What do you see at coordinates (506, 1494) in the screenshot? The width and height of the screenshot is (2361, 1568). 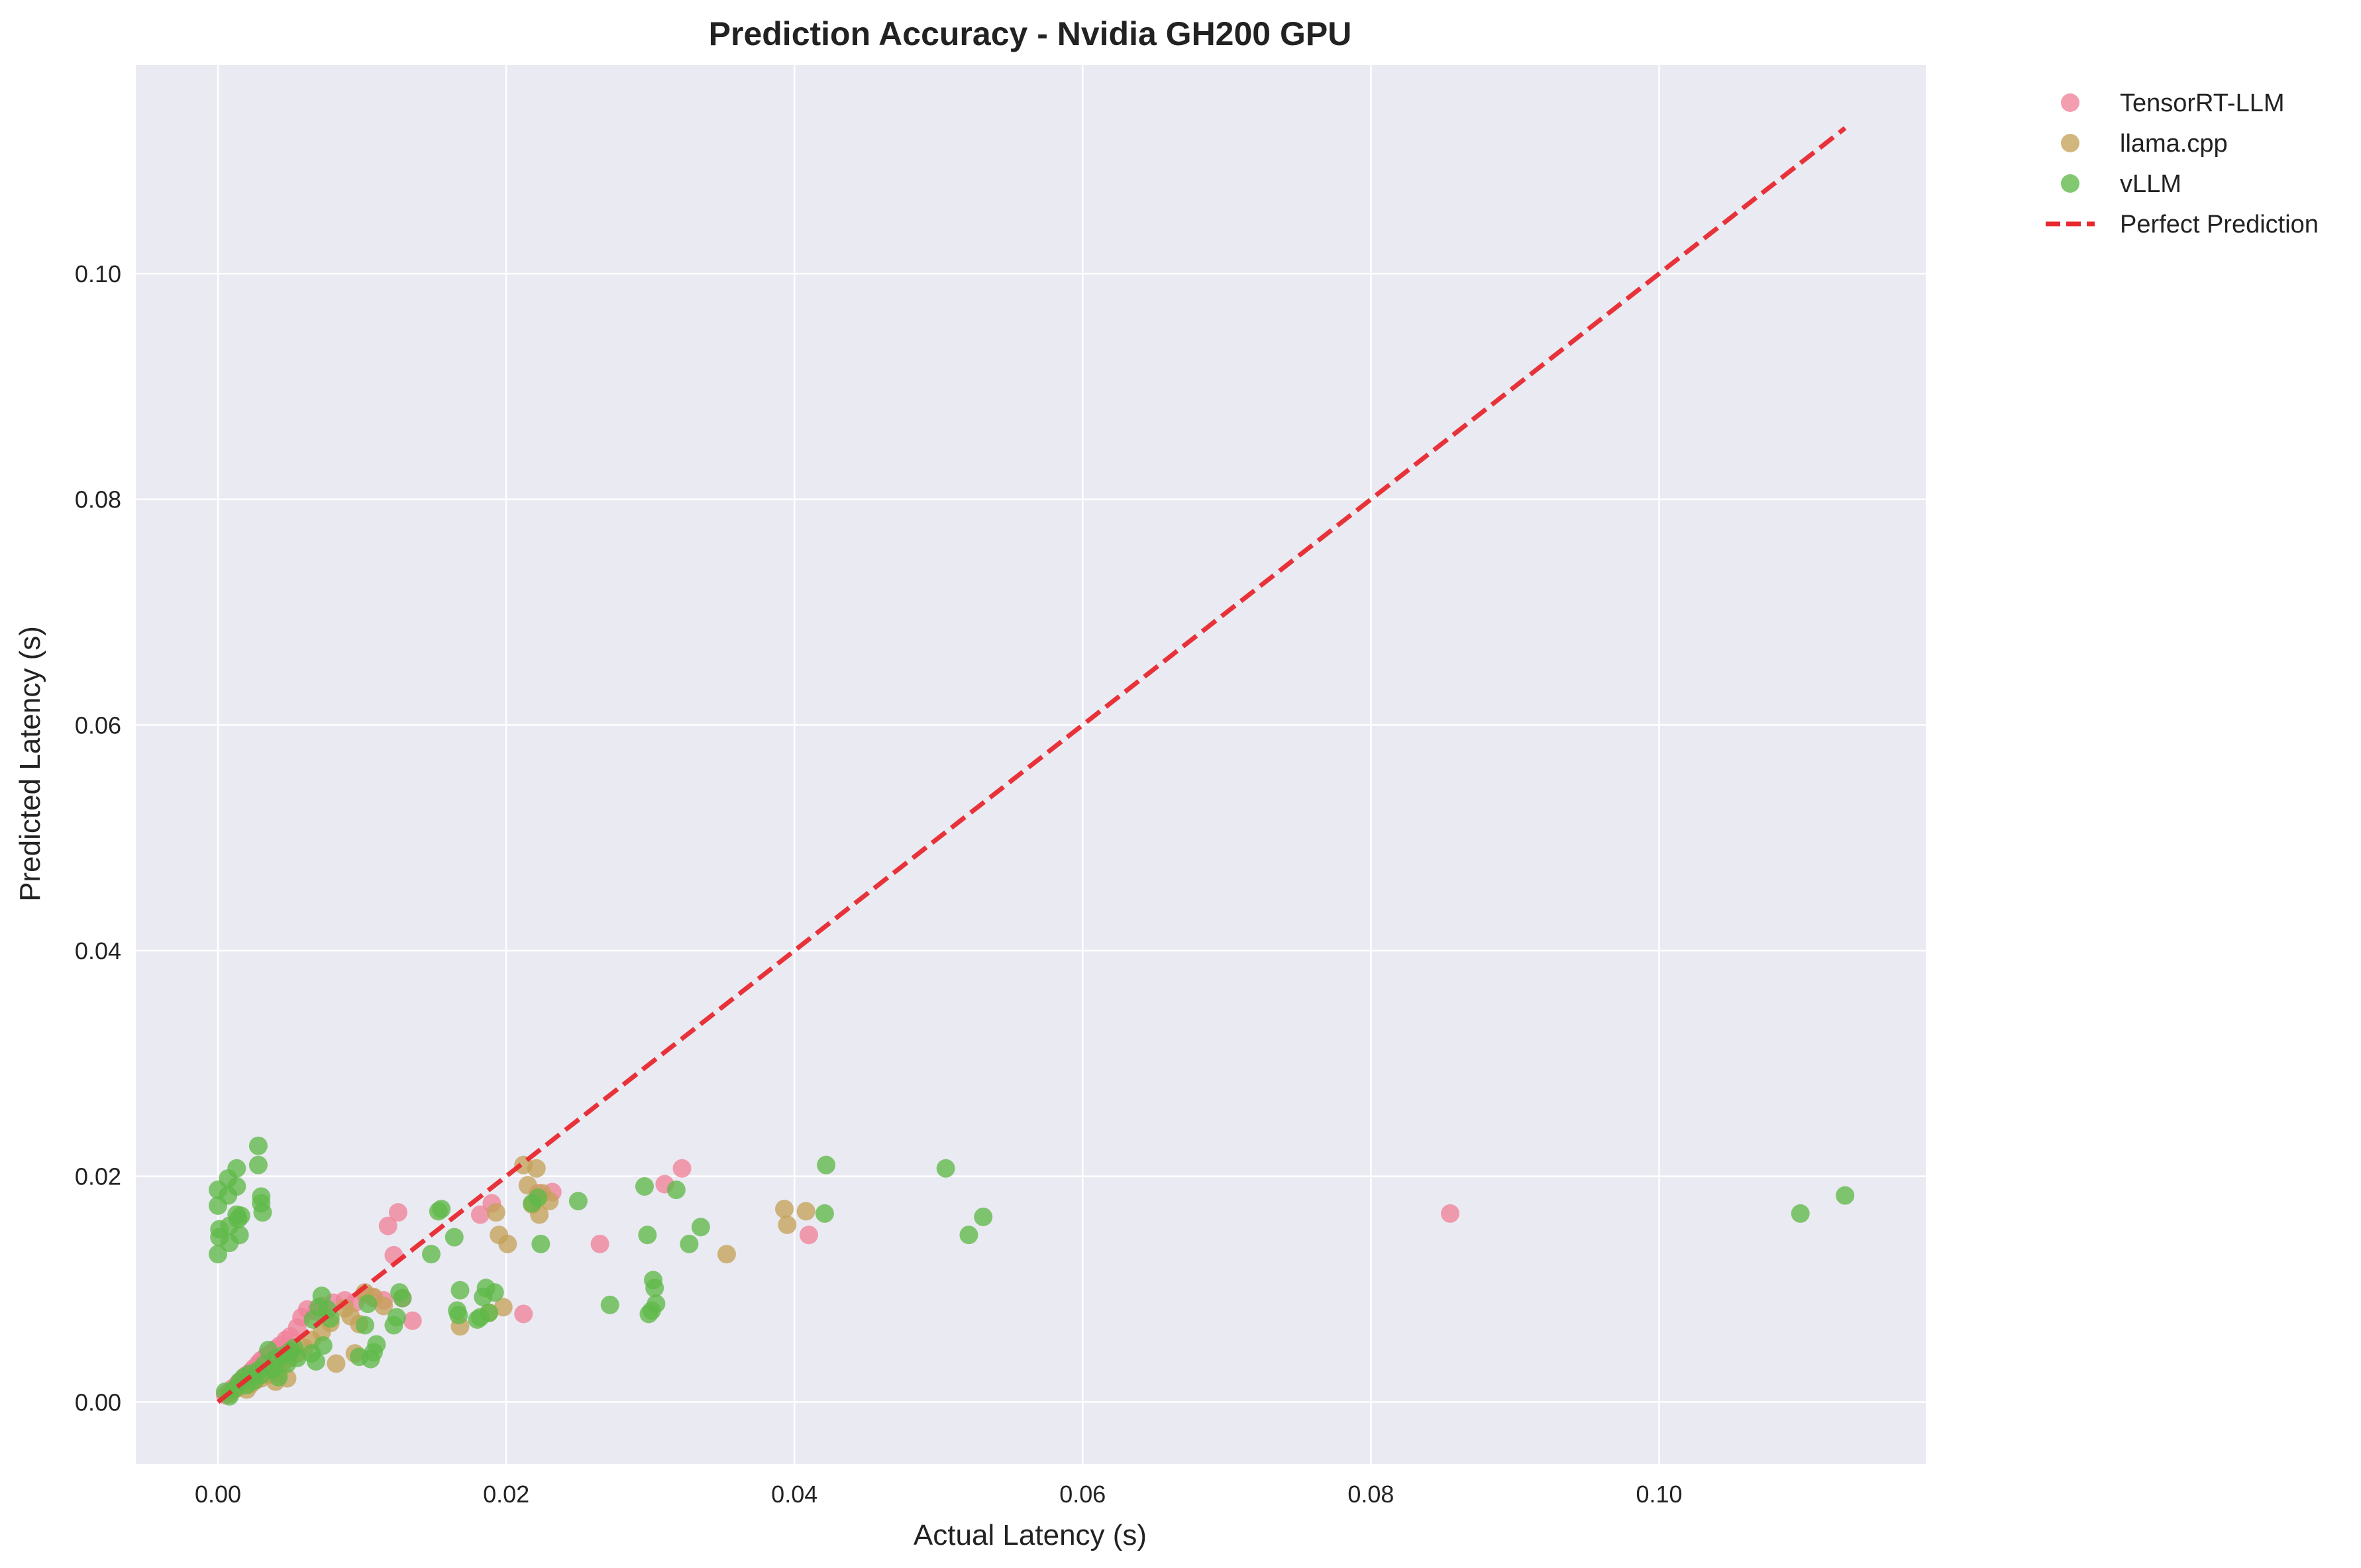 I see `x-tick-label: 0.02` at bounding box center [506, 1494].